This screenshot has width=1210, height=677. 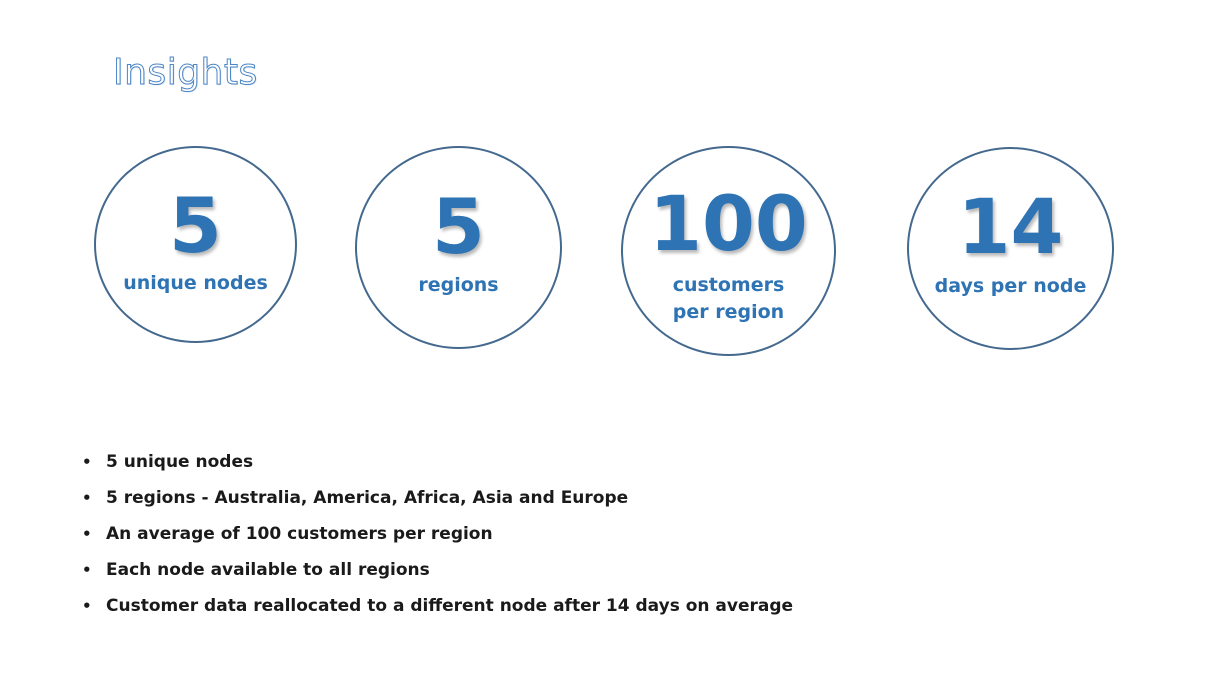 I want to click on list-item-text: An average of 100 customers per region, so click(x=299, y=534).